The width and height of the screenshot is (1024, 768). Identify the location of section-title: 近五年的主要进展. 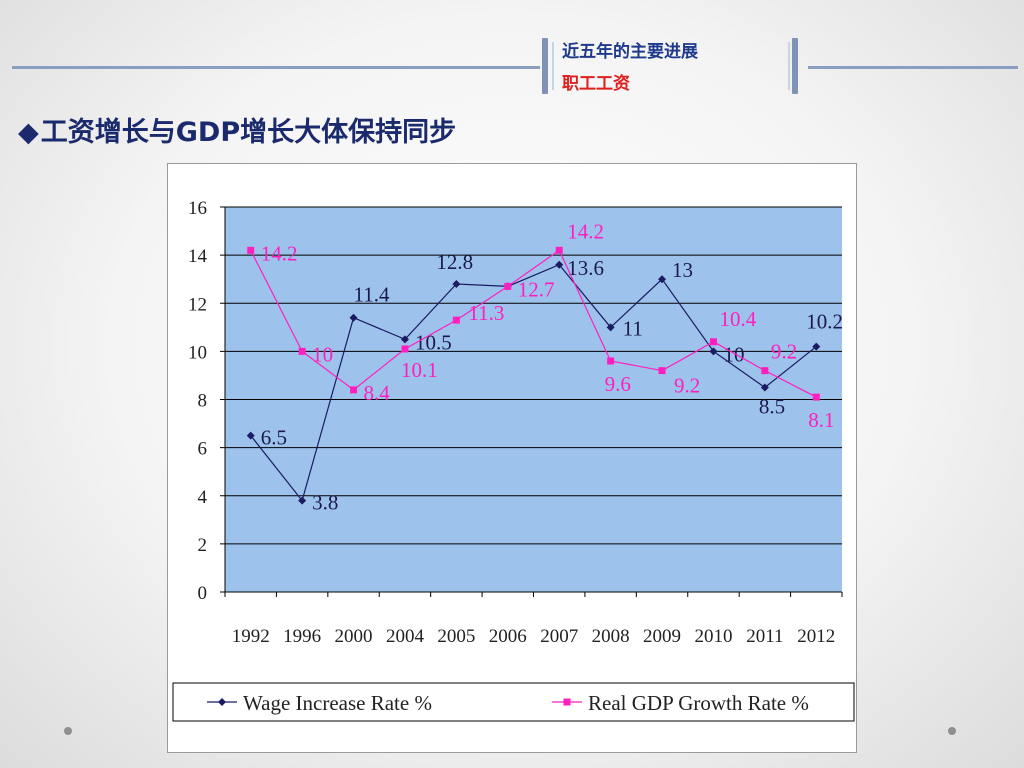
(630, 52).